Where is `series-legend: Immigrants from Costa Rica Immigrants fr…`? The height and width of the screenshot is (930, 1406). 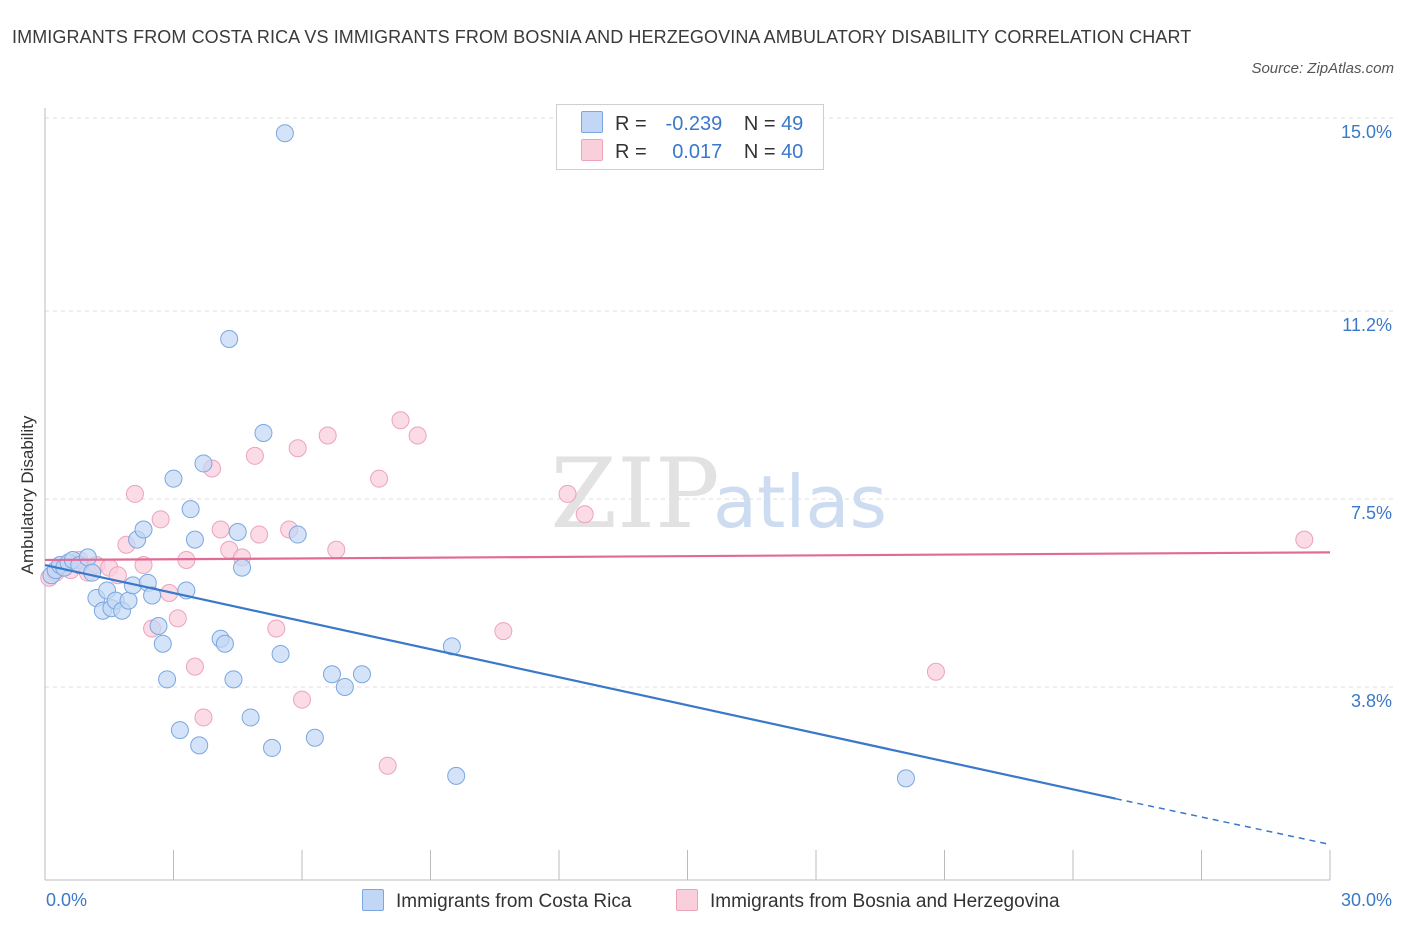
series-legend: Immigrants from Costa Rica Immigrants fr… is located at coordinates (703, 902).